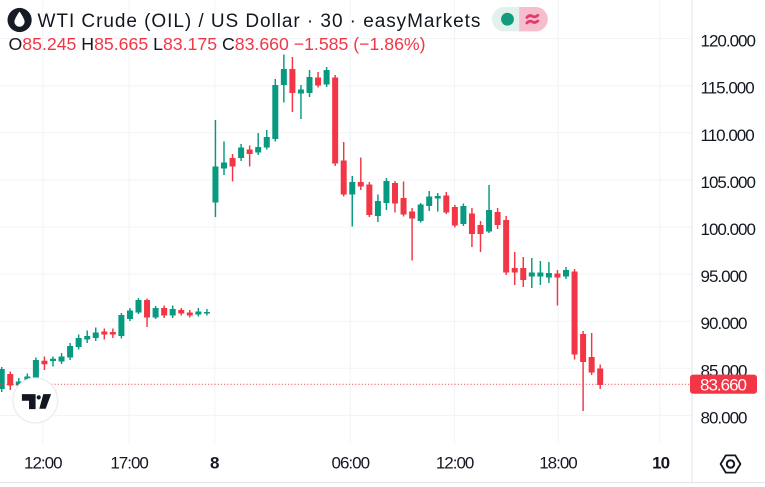 The width and height of the screenshot is (765, 487). What do you see at coordinates (724, 417) in the screenshot?
I see `svg-text: 80.000` at bounding box center [724, 417].